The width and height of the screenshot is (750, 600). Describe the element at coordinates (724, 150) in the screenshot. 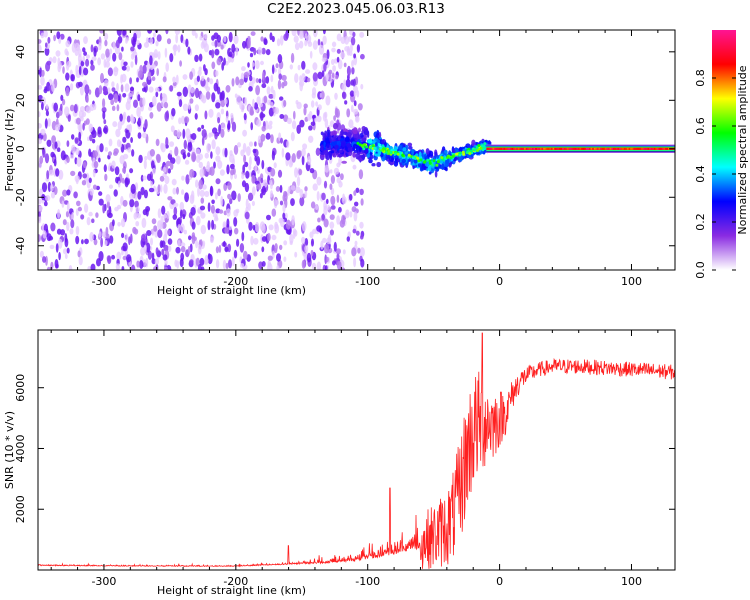

I see `colorbar-gradient` at that location.